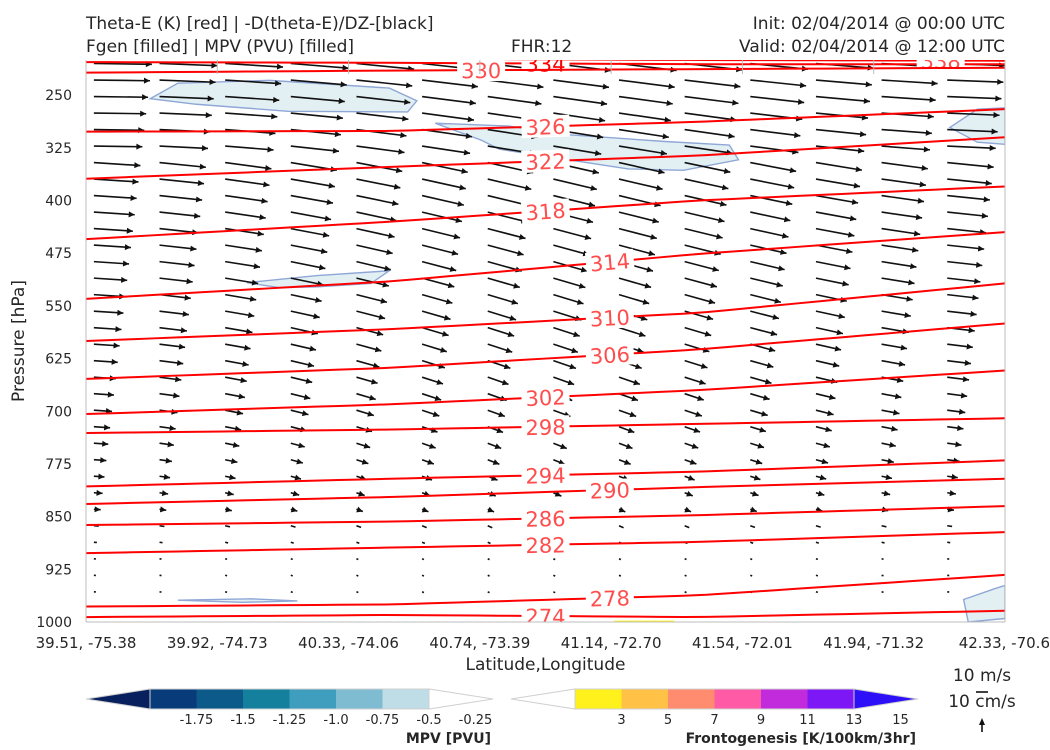  Describe the element at coordinates (610, 491) in the screenshot. I see `contour-label-group: 290` at that location.